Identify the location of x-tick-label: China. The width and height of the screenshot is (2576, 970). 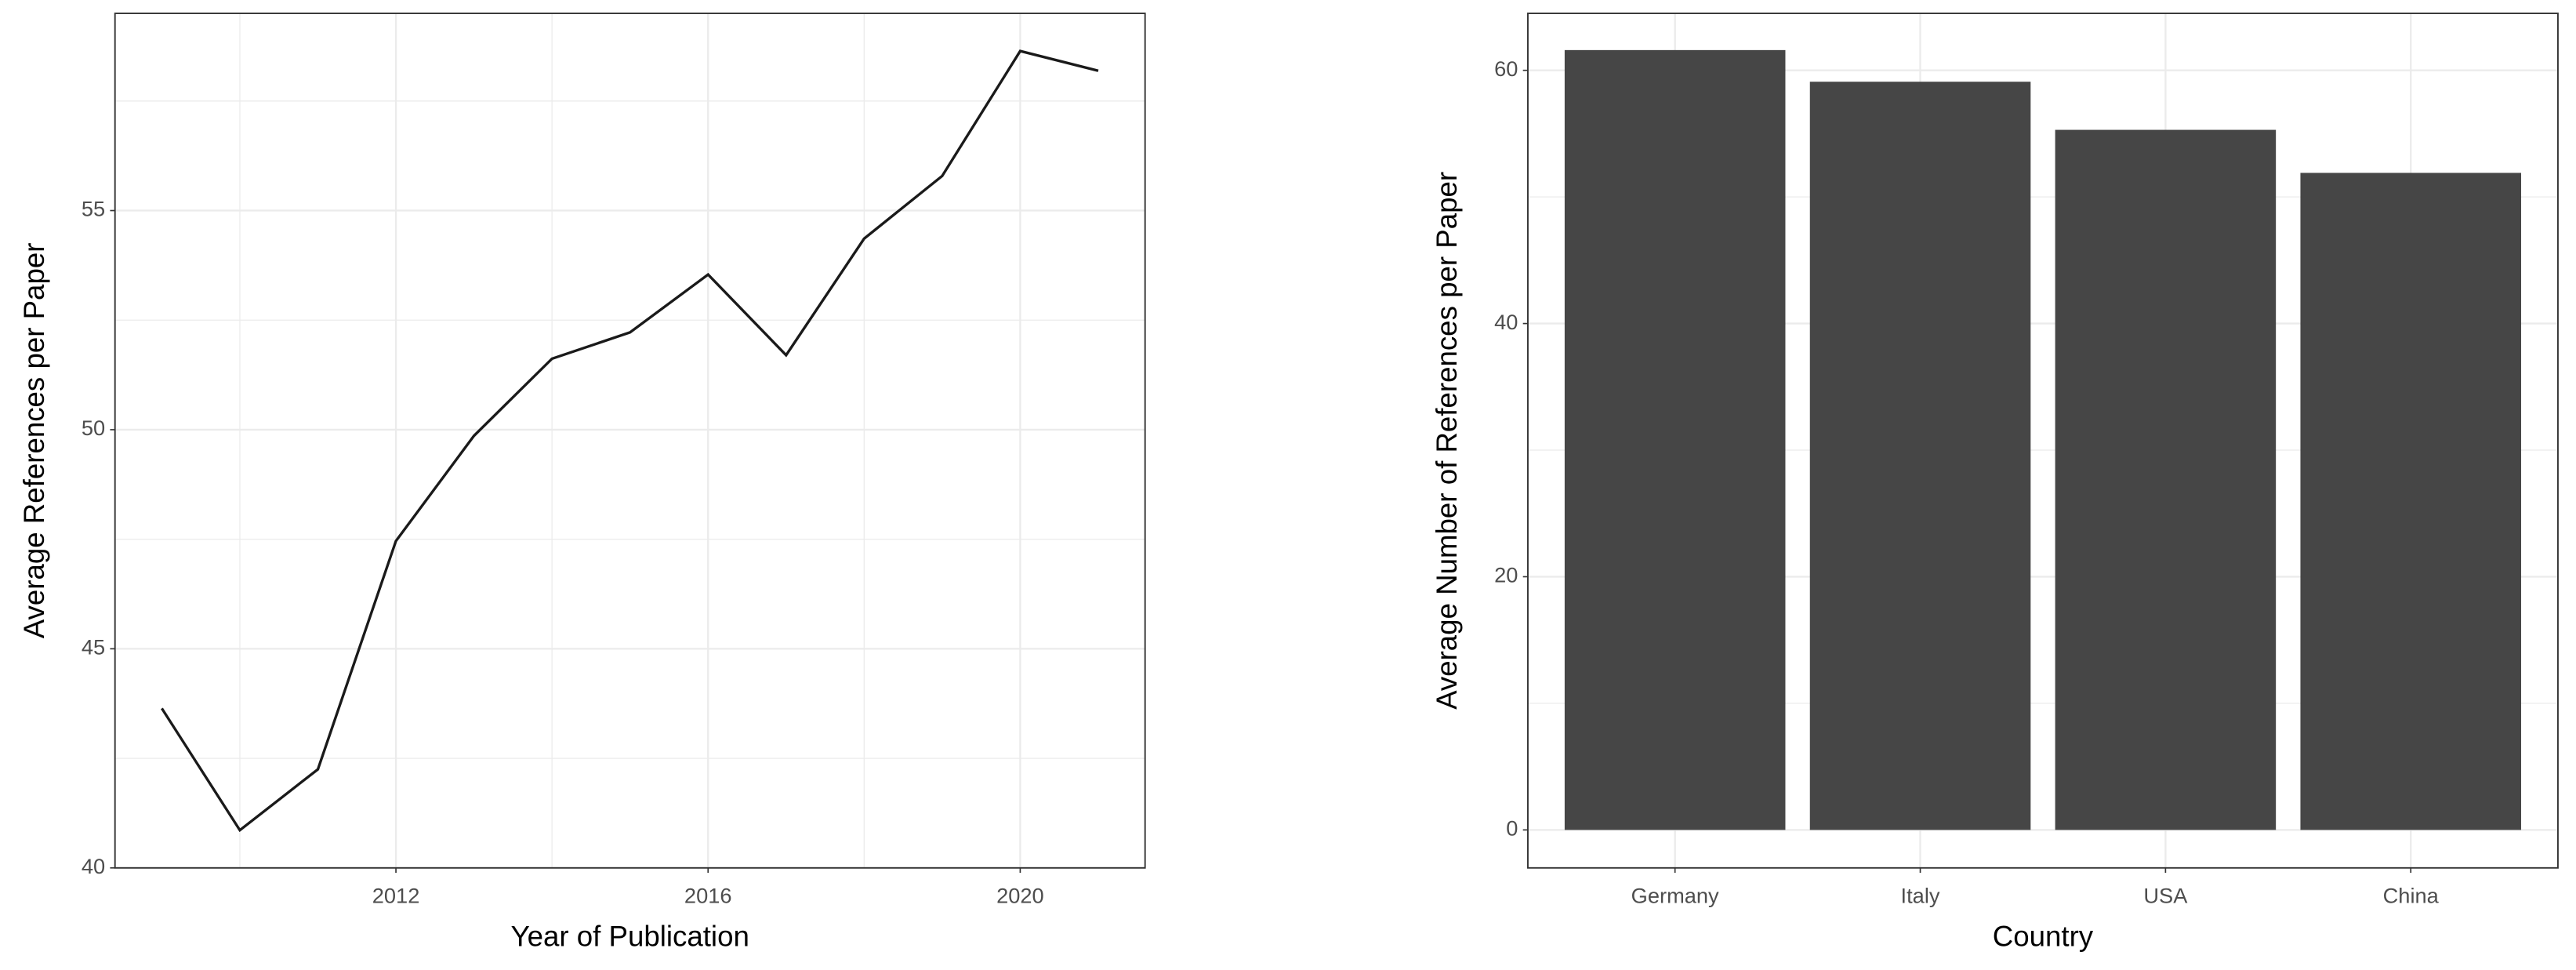
(2411, 896).